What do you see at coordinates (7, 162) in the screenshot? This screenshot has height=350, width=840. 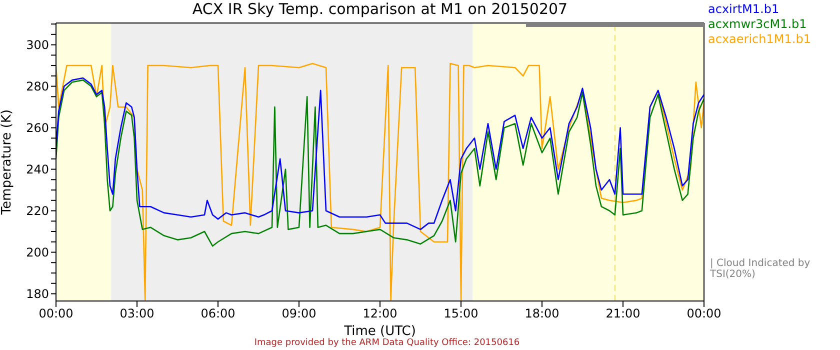 I see `y-axis-title: Temperature (K)` at bounding box center [7, 162].